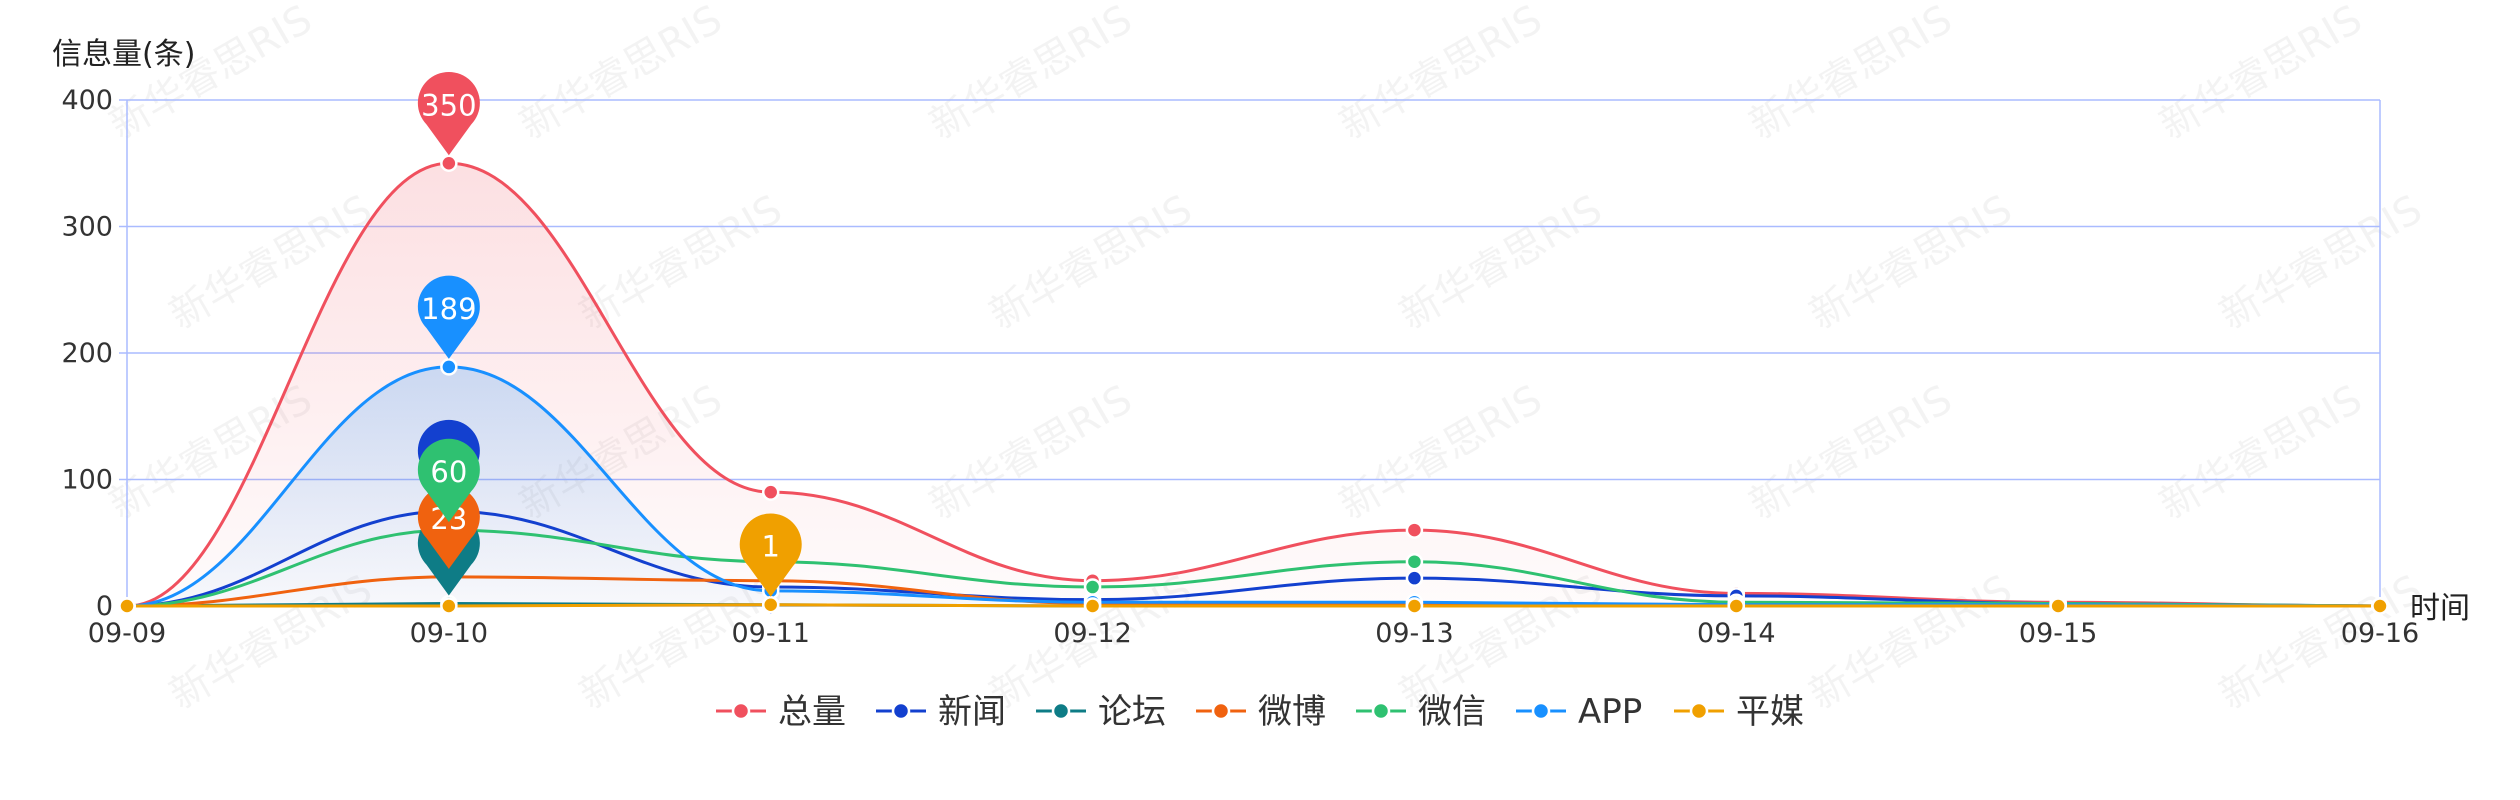  What do you see at coordinates (87, 353) in the screenshot?
I see `y-tick-label: 200` at bounding box center [87, 353].